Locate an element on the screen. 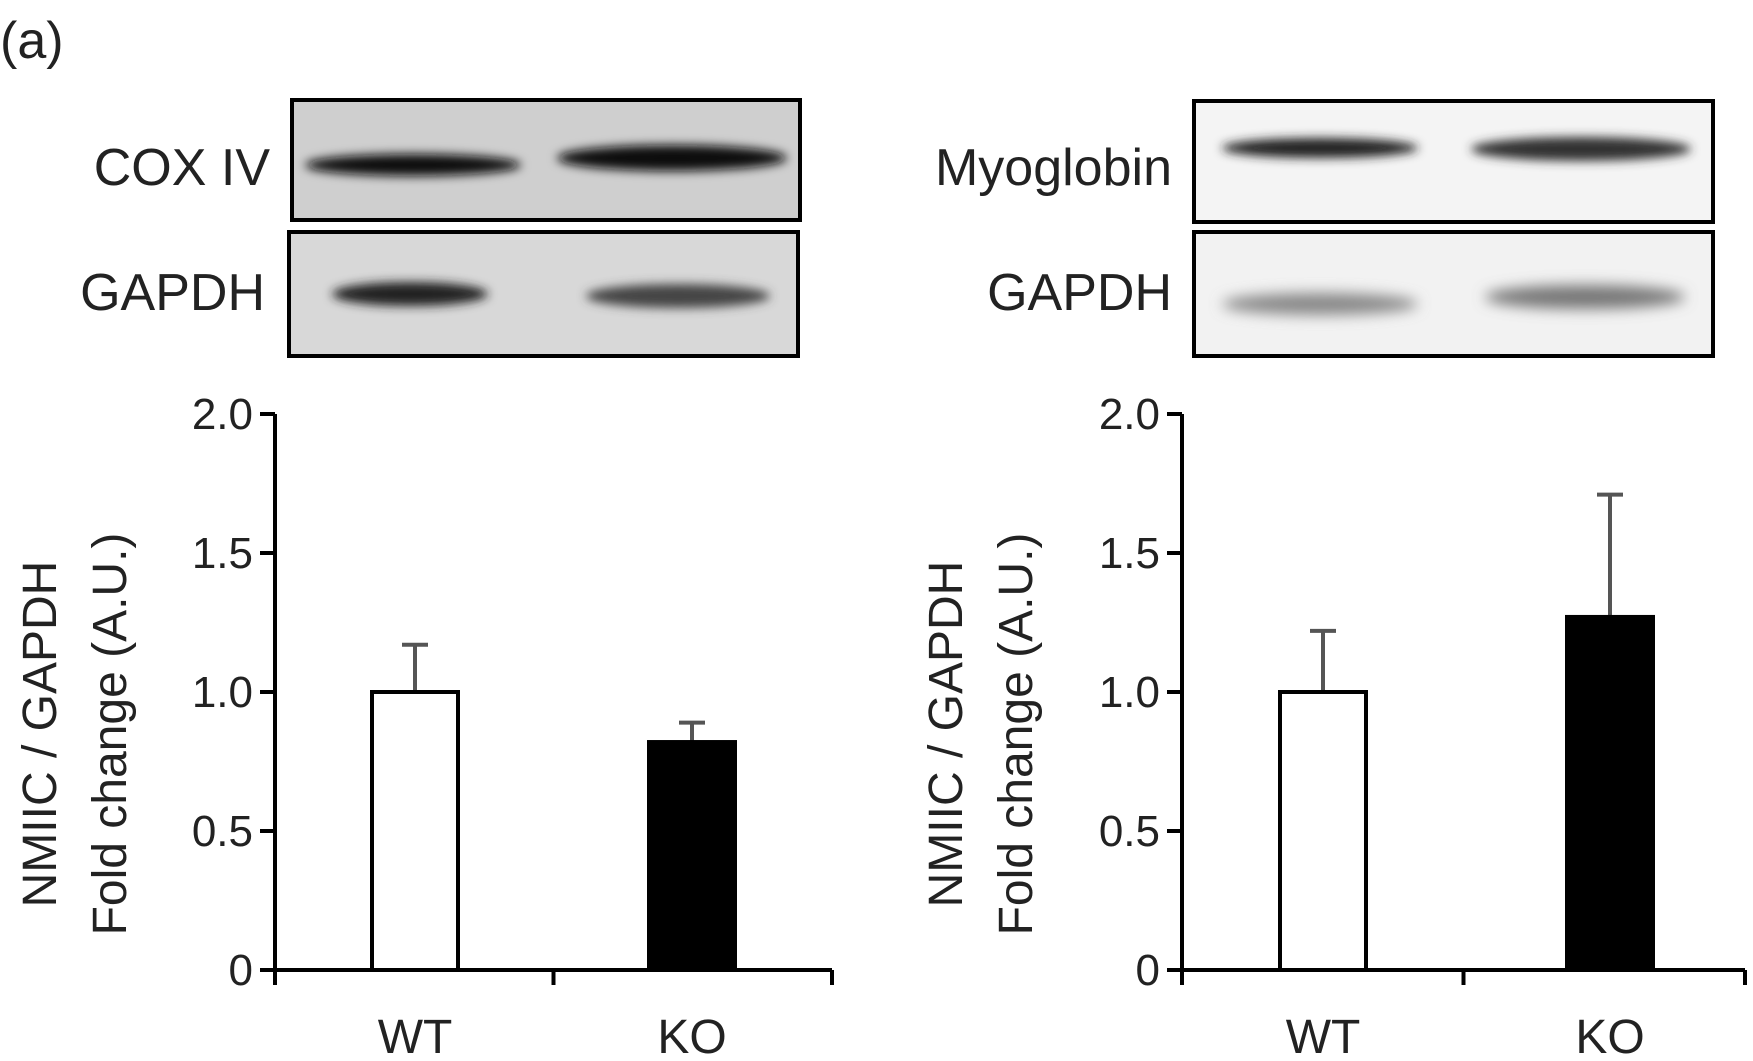 The image size is (1753, 1061). panel-label: (a) is located at coordinates (32, 41).